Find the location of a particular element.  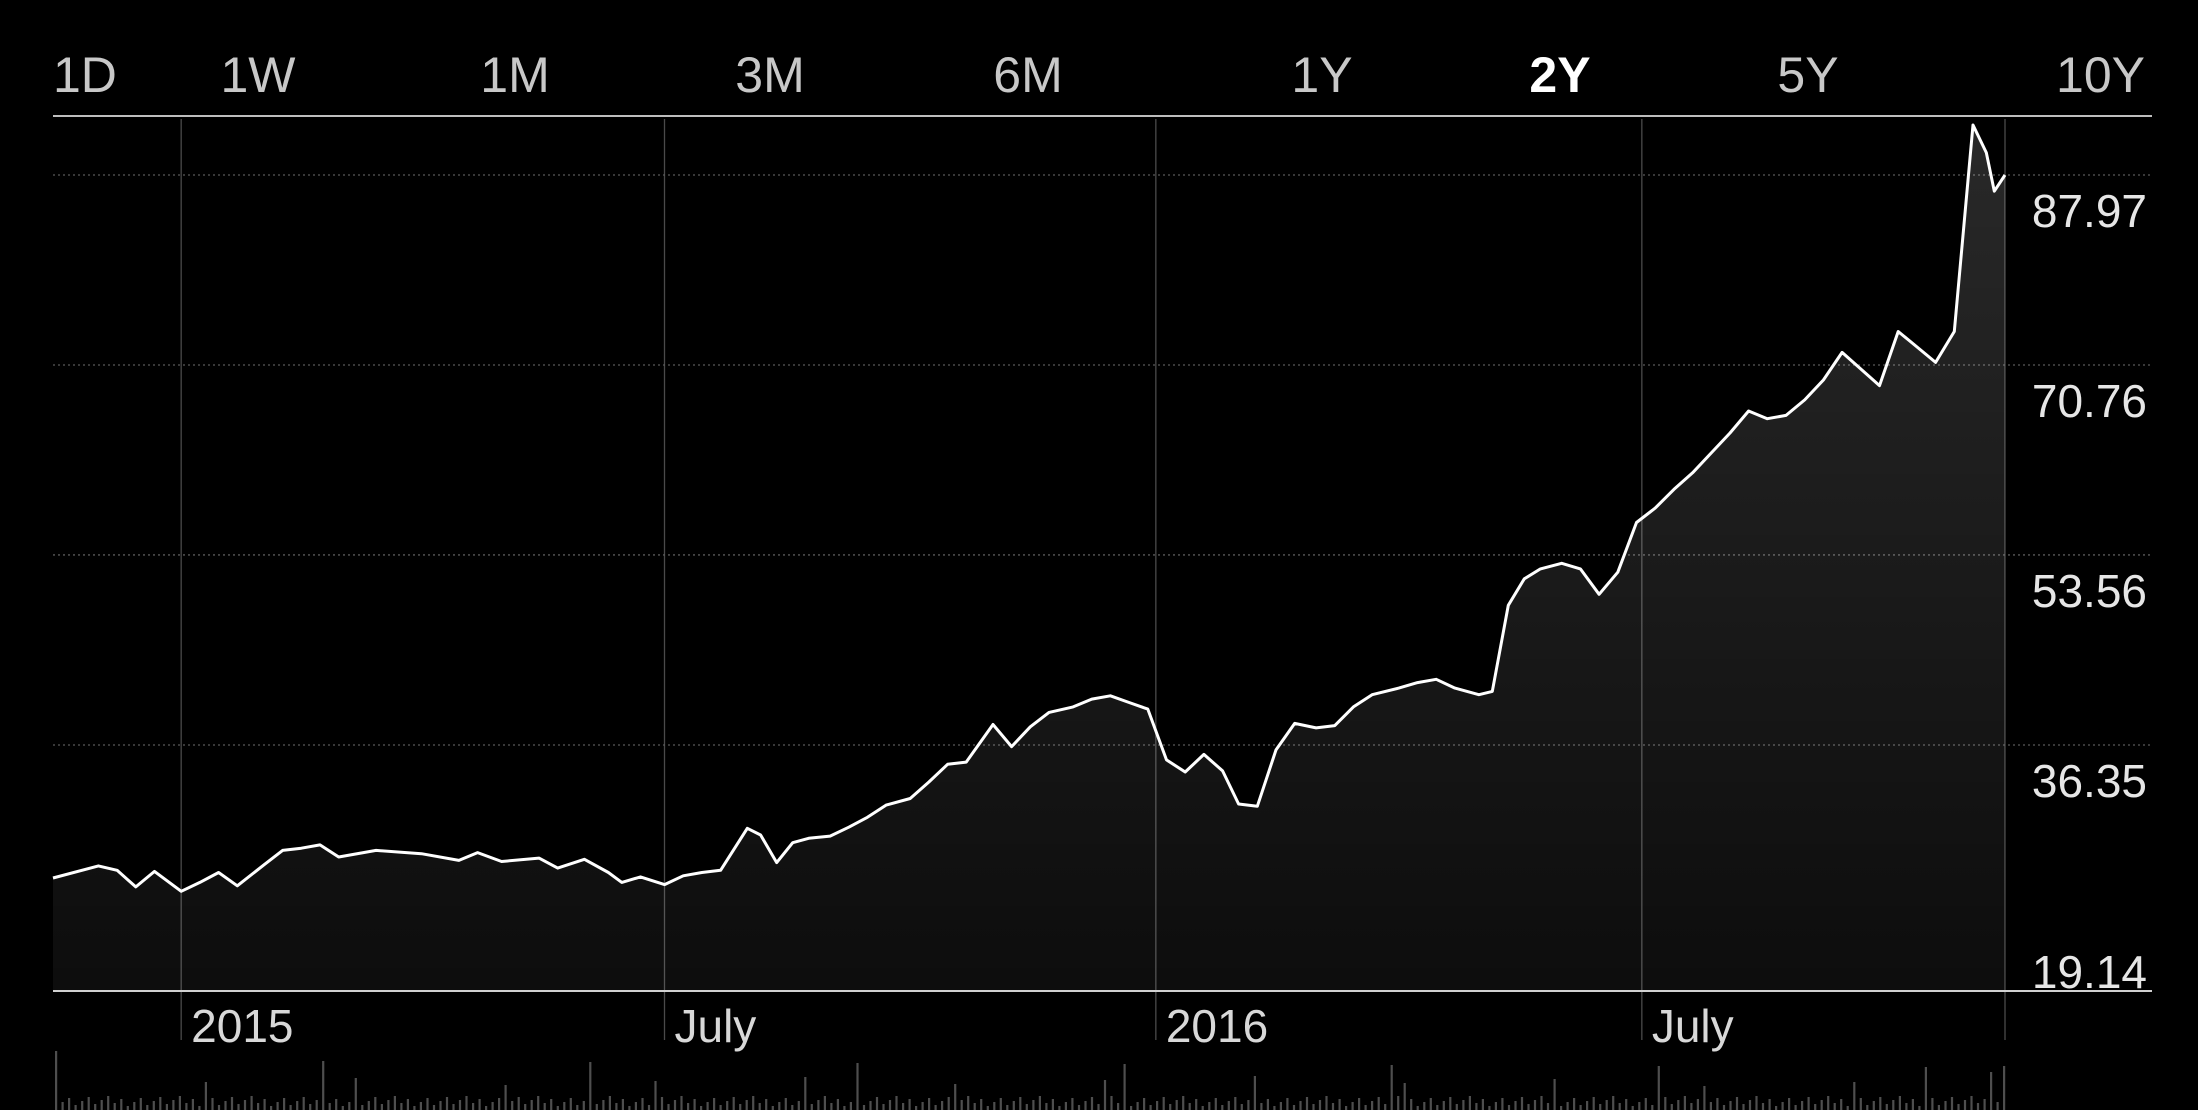

y-tick-label: 53.56 is located at coordinates (2089, 591).